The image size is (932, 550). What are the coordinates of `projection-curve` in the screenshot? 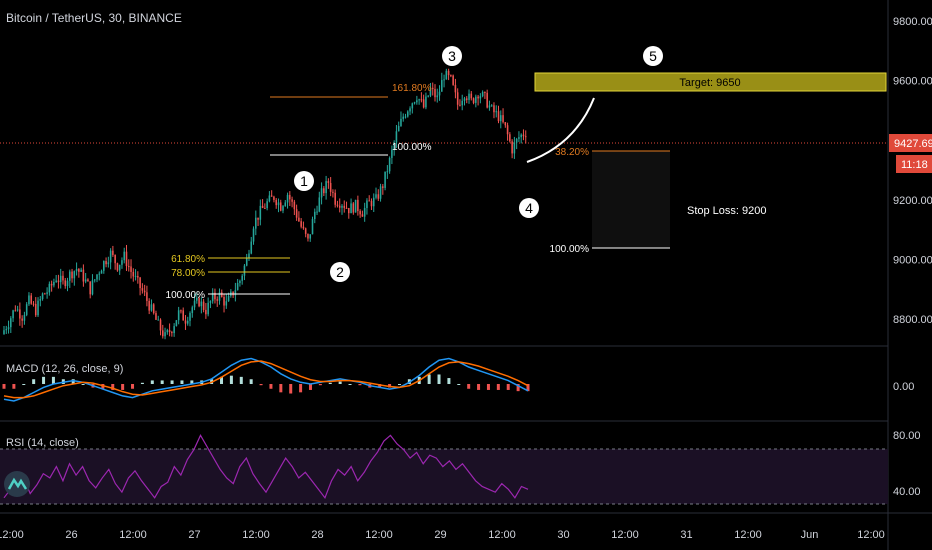 It's located at (560, 130).